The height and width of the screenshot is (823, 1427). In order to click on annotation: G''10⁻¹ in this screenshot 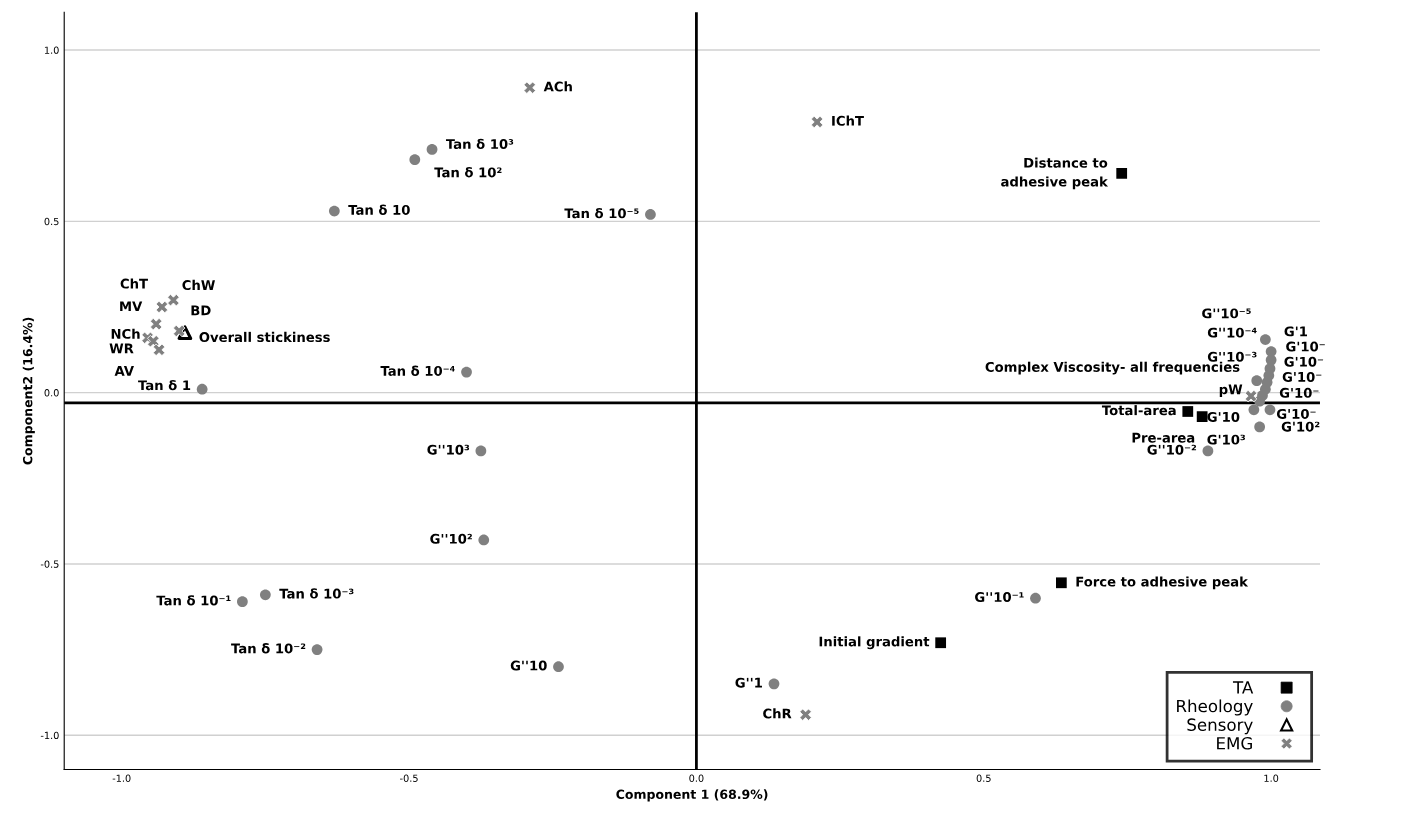, I will do `click(999, 597)`.